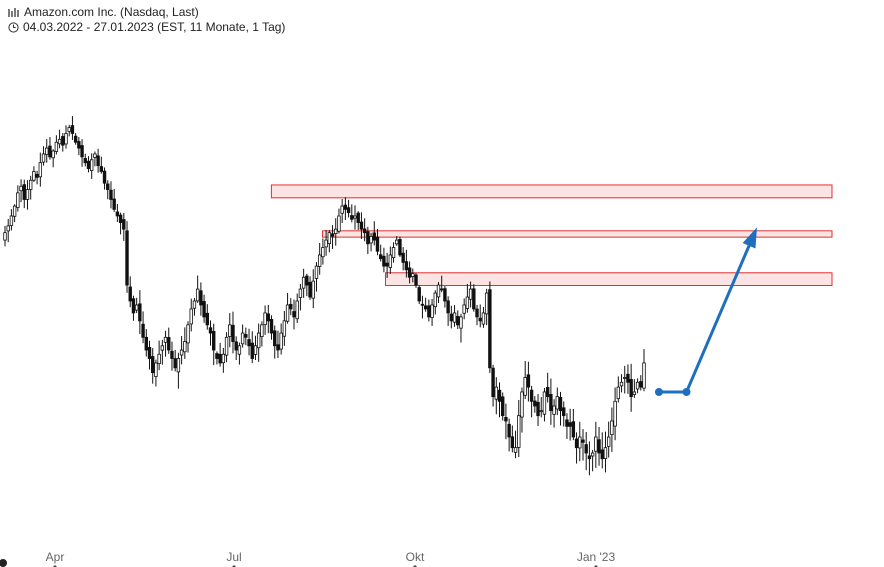 The image size is (884, 567). Describe the element at coordinates (103, 12) in the screenshot. I see `chart-title-row: Amazon.com Inc. (Nasdaq, Last)` at that location.